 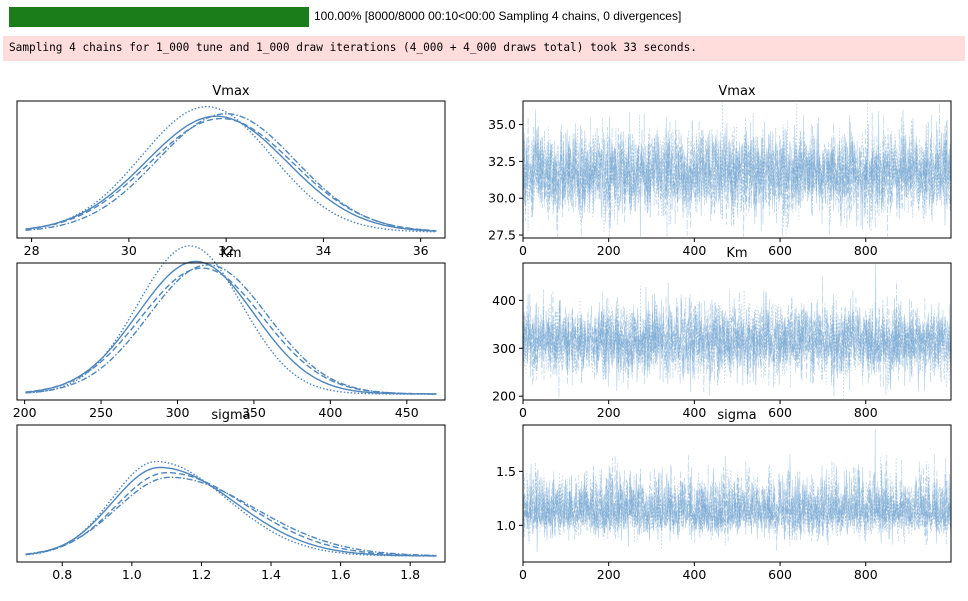 I want to click on x-tick-label: 0.8, so click(x=62, y=574).